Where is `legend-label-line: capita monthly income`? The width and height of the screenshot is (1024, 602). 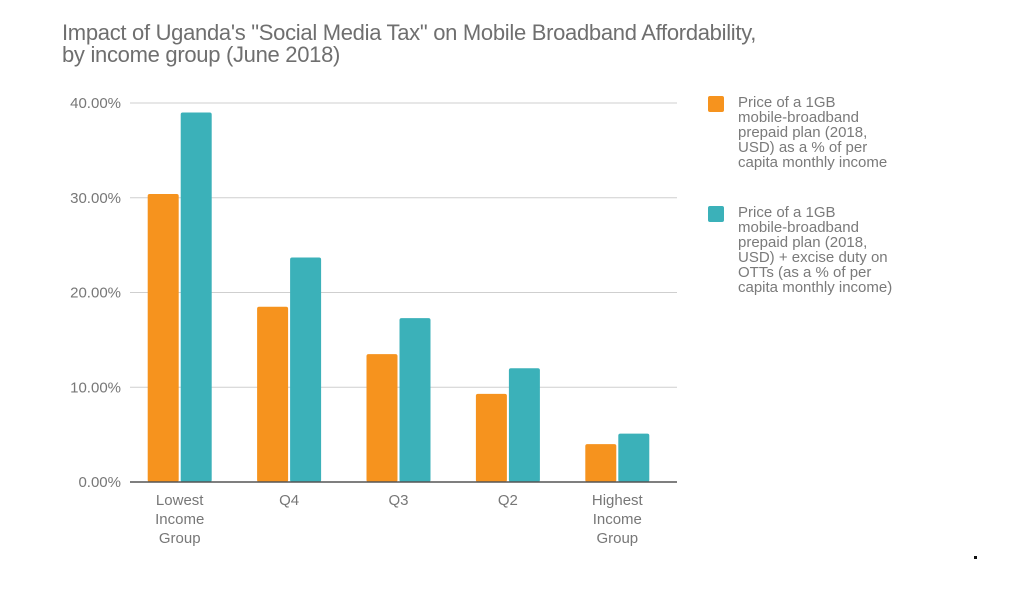 legend-label-line: capita monthly income is located at coordinates (813, 162).